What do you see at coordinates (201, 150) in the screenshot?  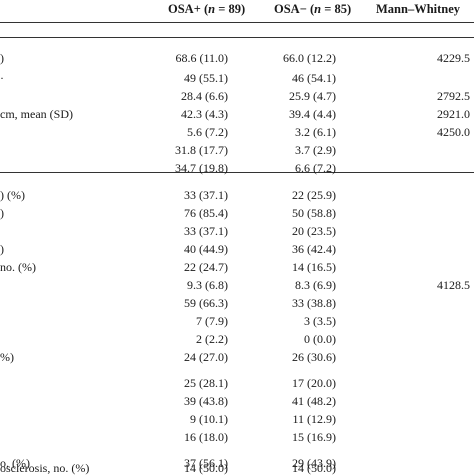 I see `osa-positive-value: 31.8 (17.7)` at bounding box center [201, 150].